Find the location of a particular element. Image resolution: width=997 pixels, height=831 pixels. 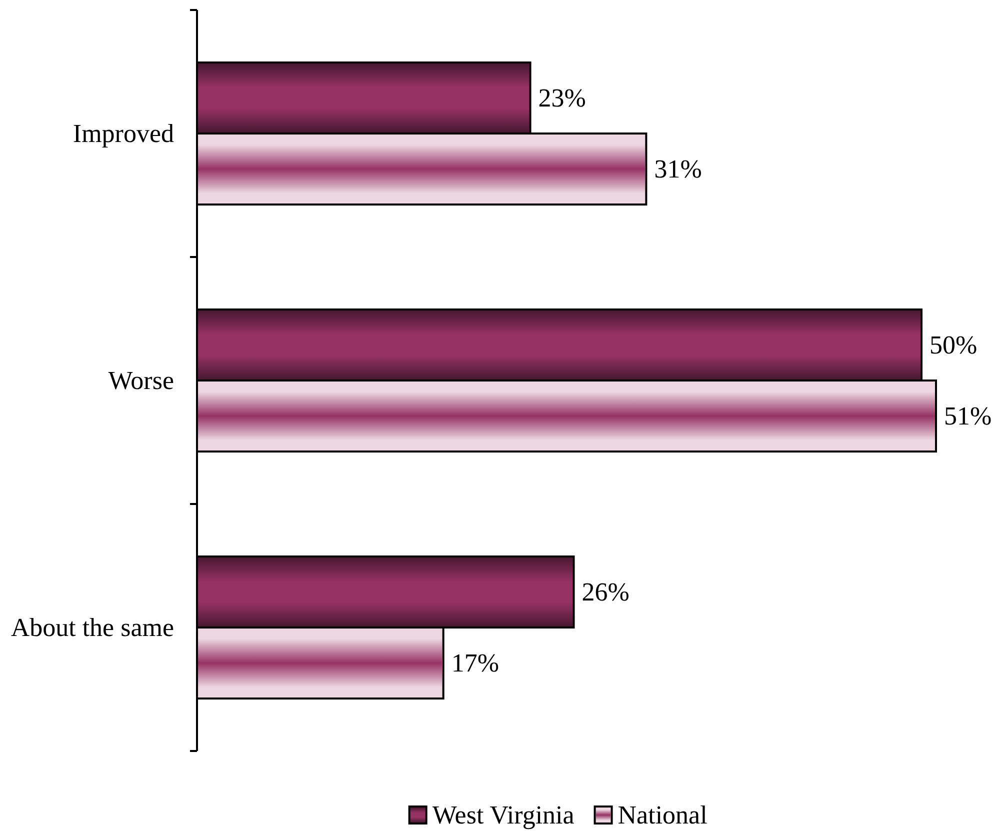

legend-label: West Virginia is located at coordinates (503, 815).